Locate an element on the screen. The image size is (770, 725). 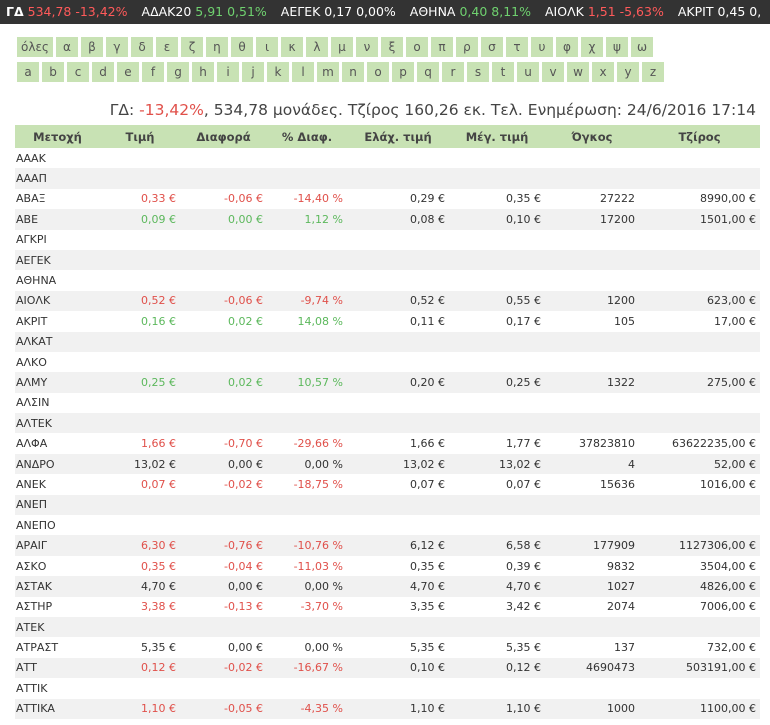
letter-button: q is located at coordinates (428, 72).